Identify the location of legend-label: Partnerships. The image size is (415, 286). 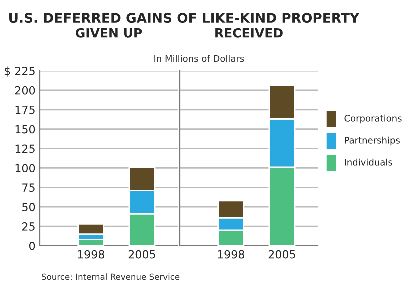
(372, 141).